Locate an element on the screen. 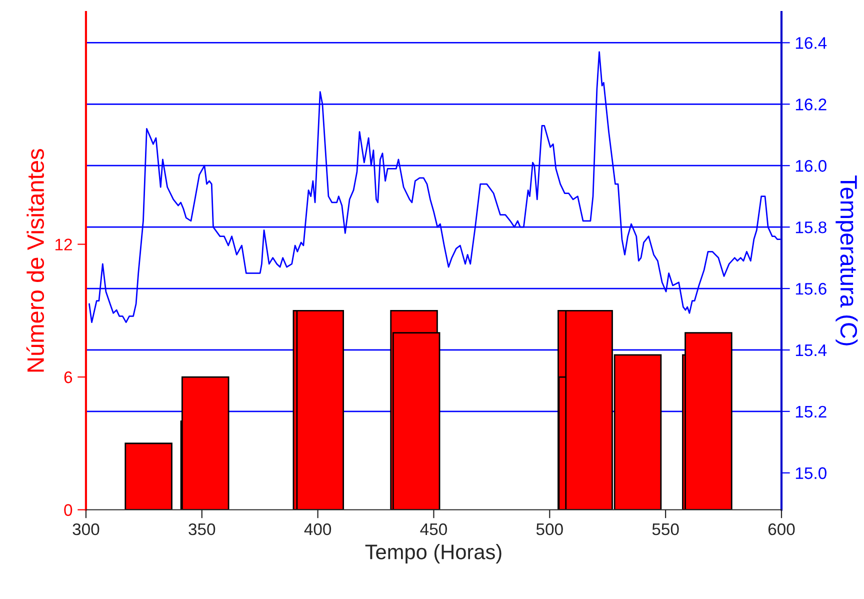 This screenshot has height=599, width=864. y2-tick-label: 15.0 is located at coordinates (811, 473).